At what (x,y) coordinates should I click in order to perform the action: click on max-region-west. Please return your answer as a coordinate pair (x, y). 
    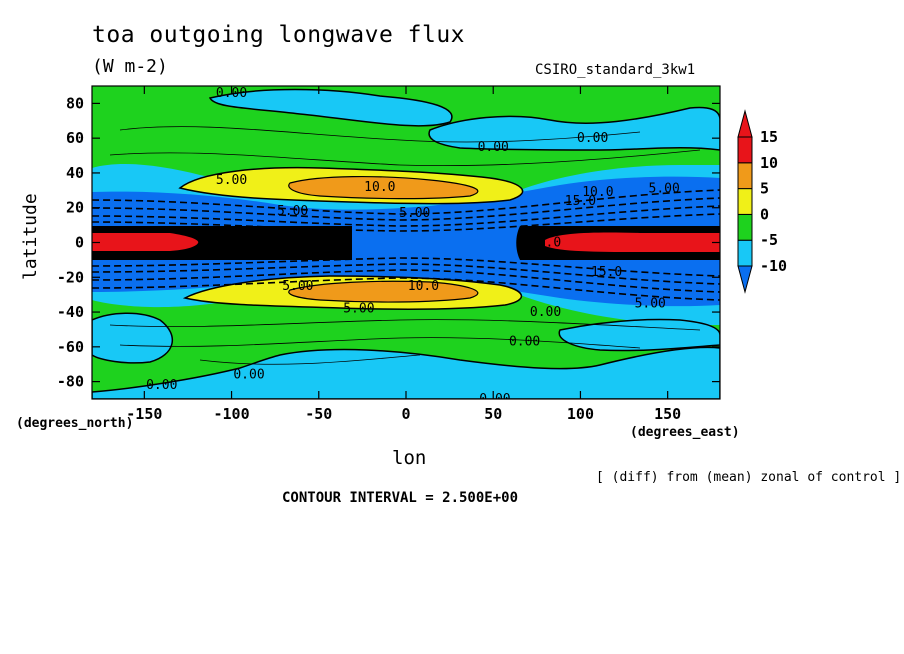
    Looking at the image, I should click on (145, 242).